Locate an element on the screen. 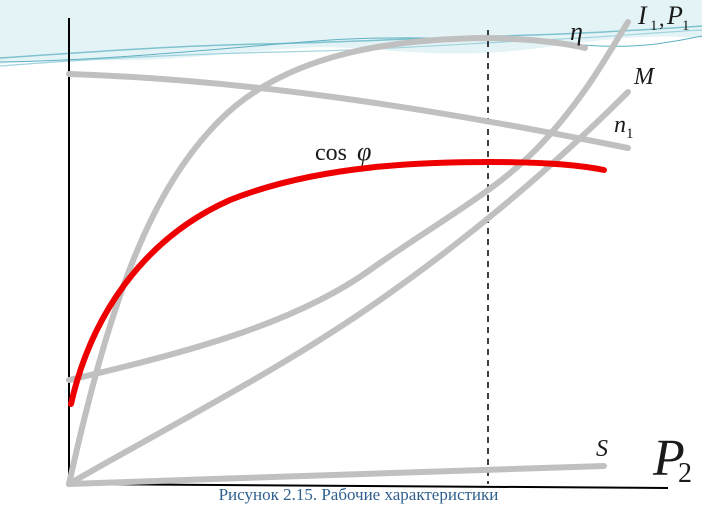 Image resolution: width=702 pixels, height=515 pixels. label-cos-phi: cos φ is located at coordinates (343, 151).